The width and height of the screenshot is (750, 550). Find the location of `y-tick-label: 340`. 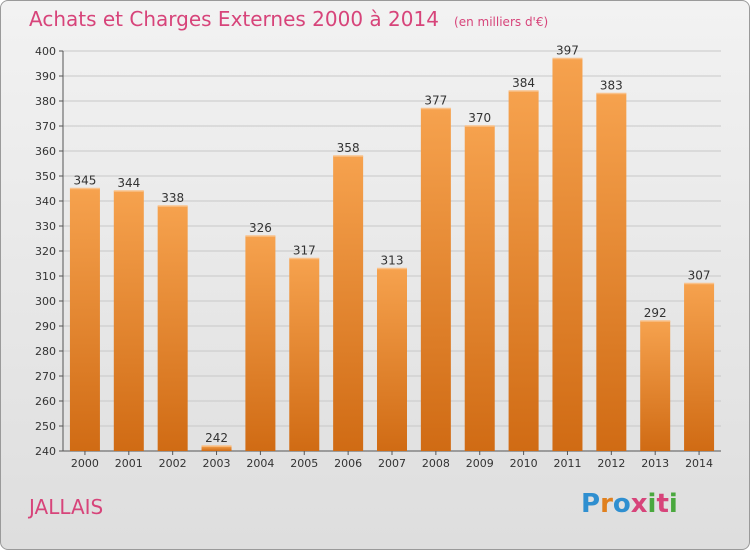

y-tick-label: 340 is located at coordinates (45, 201).